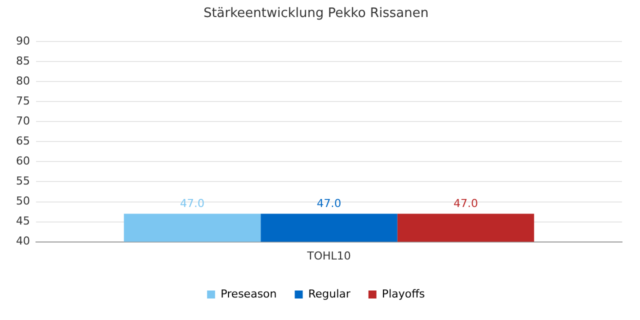 This screenshot has height=320, width=640. Describe the element at coordinates (23, 121) in the screenshot. I see `y-tick-label: 70` at that location.